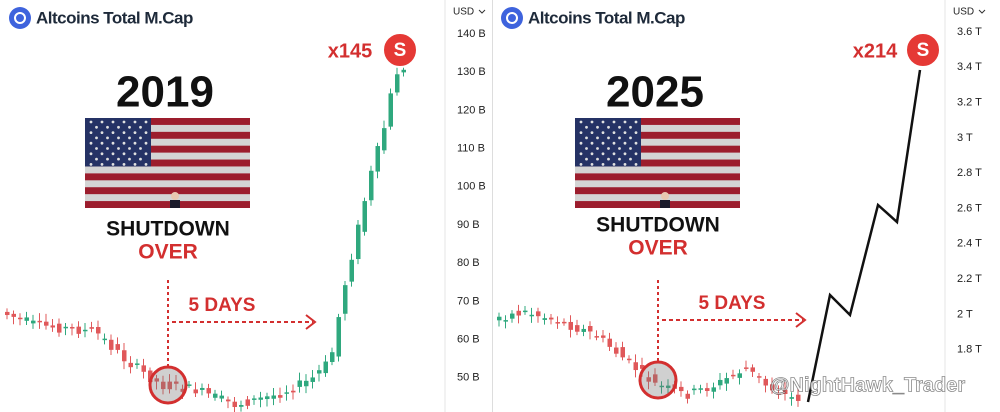 The width and height of the screenshot is (1000, 412). I want to click on badge, so click(400, 50).